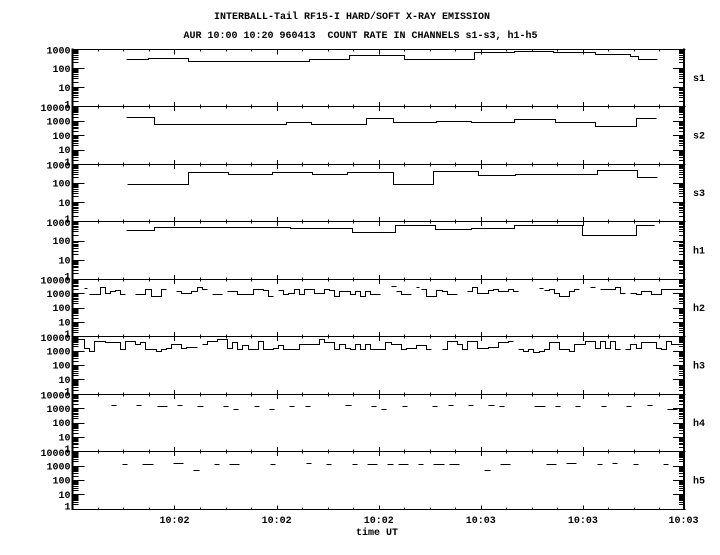 This screenshot has width=720, height=555. Describe the element at coordinates (699, 482) in the screenshot. I see `svg-text: h5` at that location.